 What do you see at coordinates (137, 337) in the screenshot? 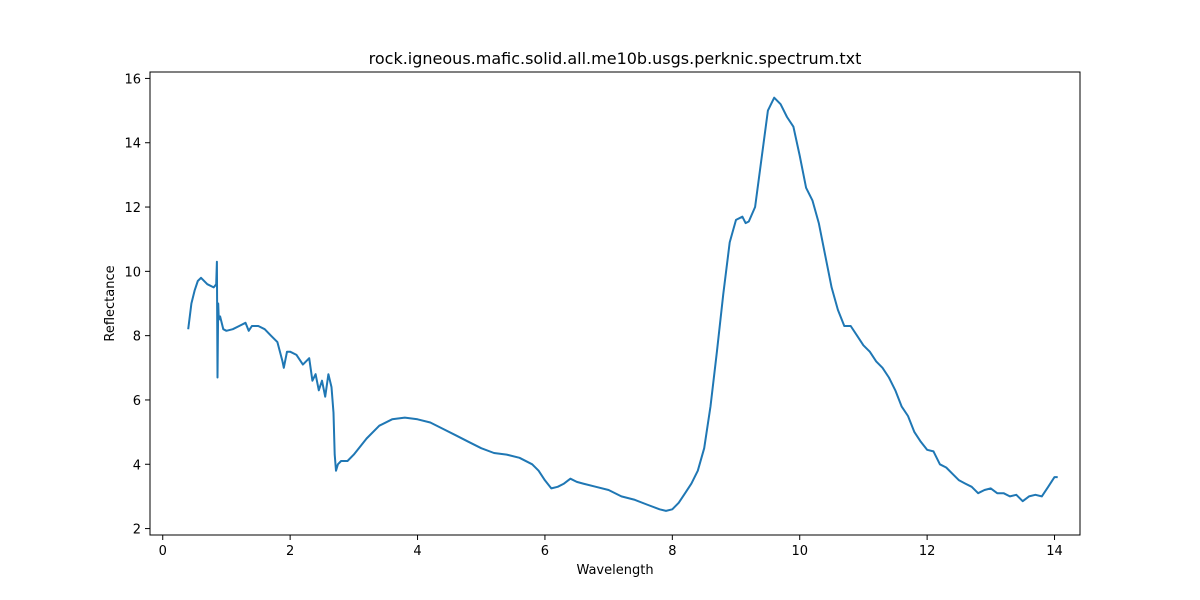
I see `y-tick-label: 8` at bounding box center [137, 337].